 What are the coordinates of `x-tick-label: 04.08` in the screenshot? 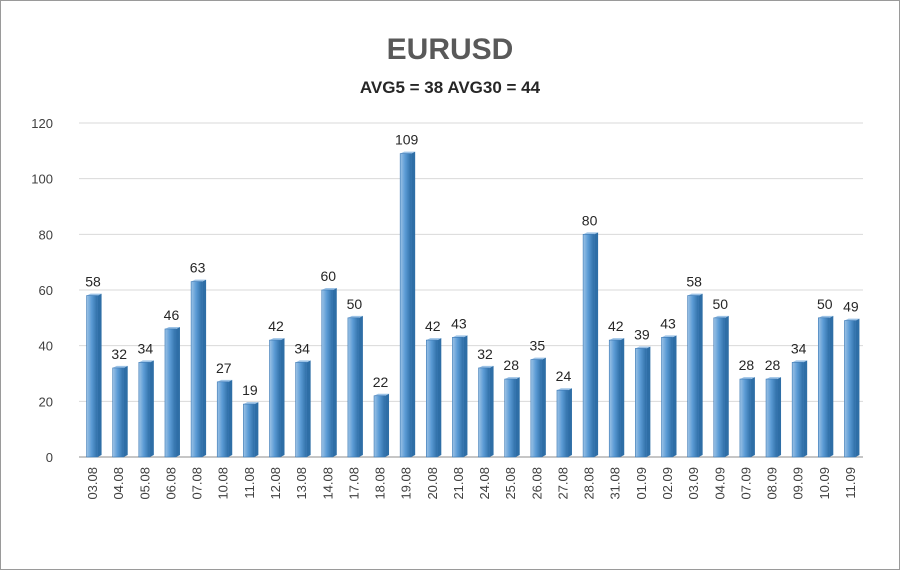 It's located at (118, 483).